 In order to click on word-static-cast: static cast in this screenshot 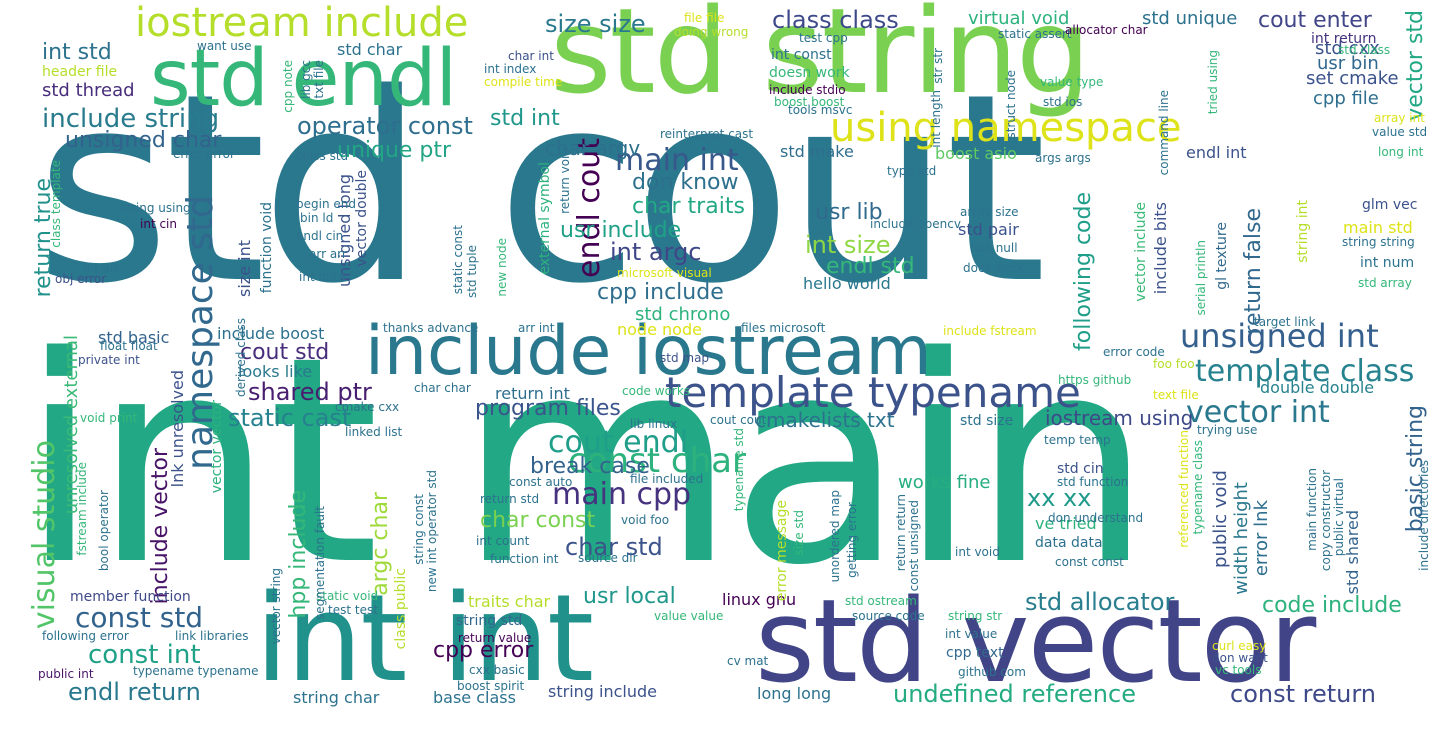, I will do `click(290, 418)`.